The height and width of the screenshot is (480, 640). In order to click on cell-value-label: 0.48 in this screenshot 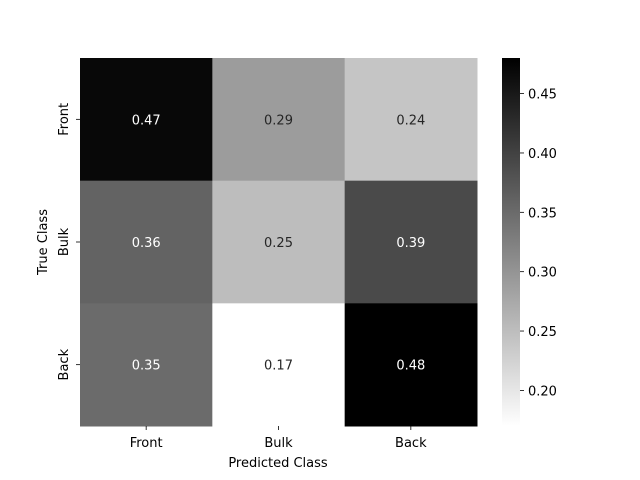, I will do `click(410, 366)`.